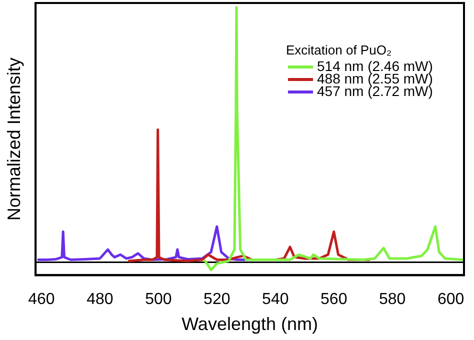 The image size is (474, 340). Describe the element at coordinates (158, 299) in the screenshot. I see `x-tick-label: 500` at that location.